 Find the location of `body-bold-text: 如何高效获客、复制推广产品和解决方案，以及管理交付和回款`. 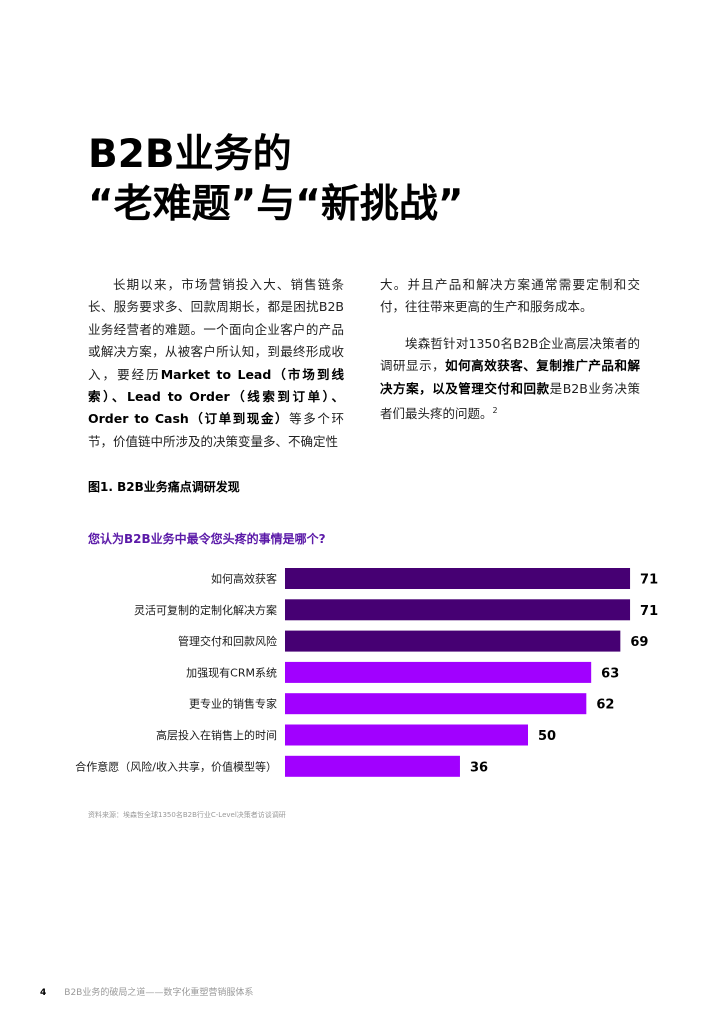

body-bold-text: 如何高效获客、复制推广产品和解决方案，以及管理交付和回款 is located at coordinates (510, 377).